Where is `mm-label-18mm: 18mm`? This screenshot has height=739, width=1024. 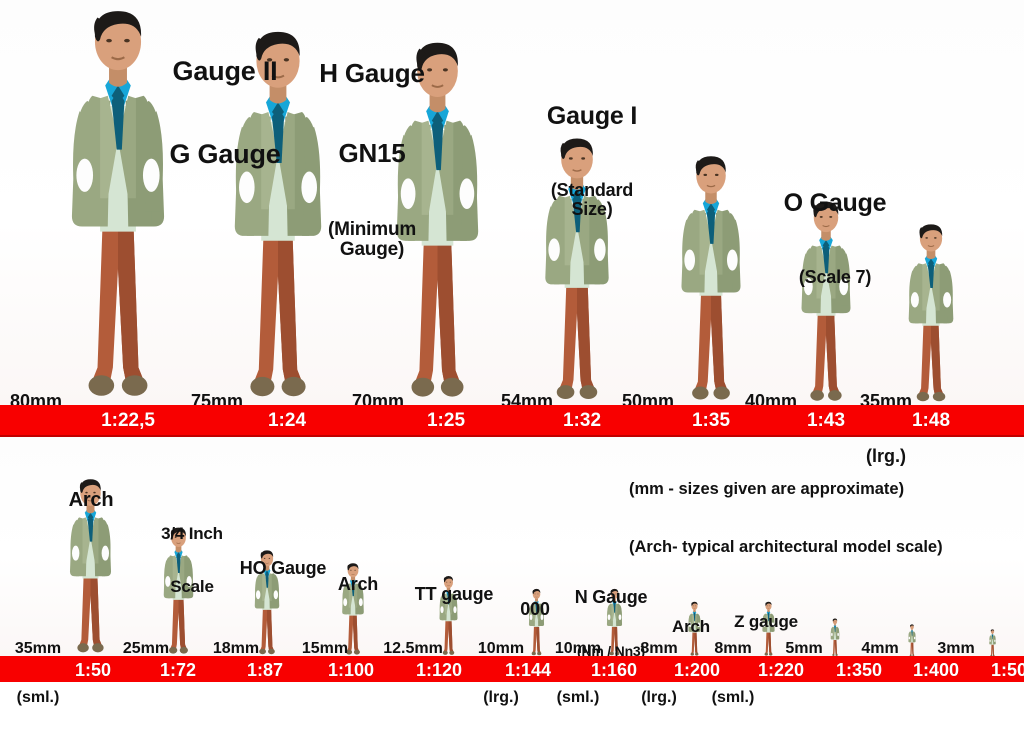
mm-label-18mm: 18mm is located at coordinates (236, 649).